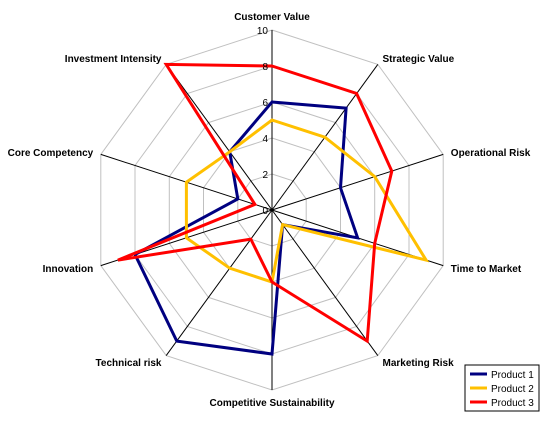 This screenshot has width=543, height=424. Describe the element at coordinates (419, 59) in the screenshot. I see `axis-label: Strategic Value` at that location.